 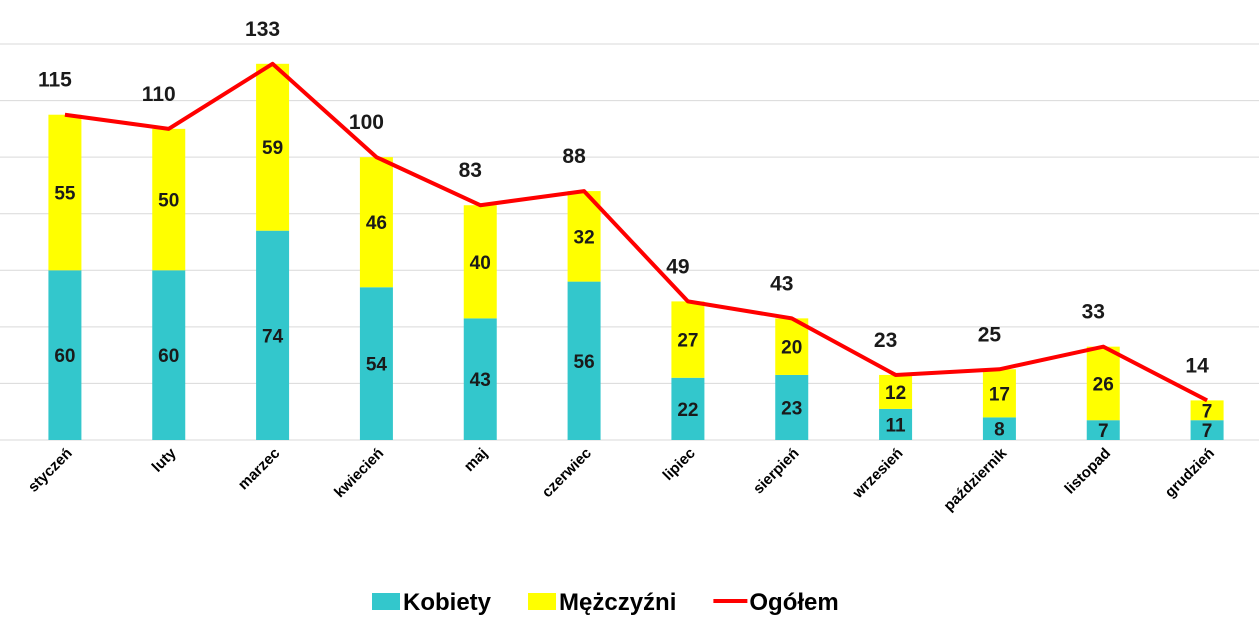 What do you see at coordinates (262, 29) in the screenshot?
I see `line-value-label: 133` at bounding box center [262, 29].